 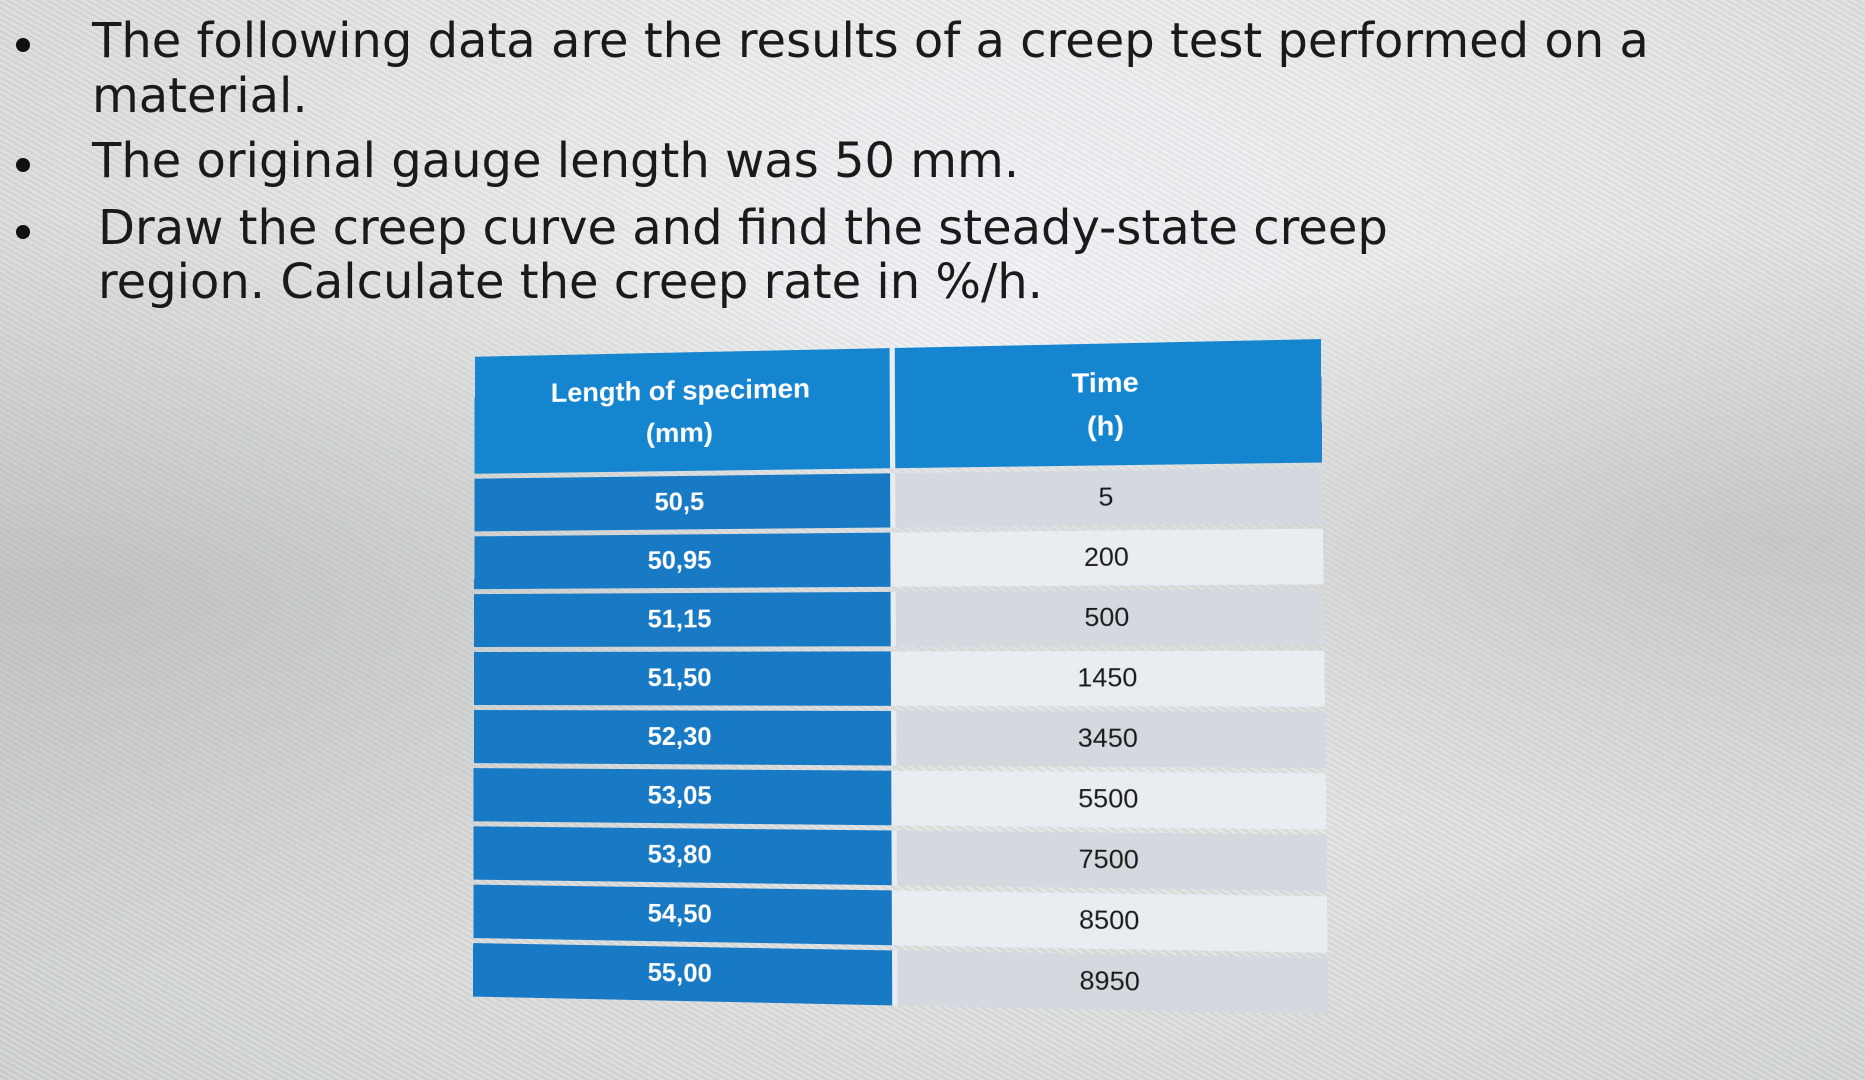 What do you see at coordinates (555, 161) in the screenshot?
I see `bullet-text: The original gauge length was 50 mm.` at bounding box center [555, 161].